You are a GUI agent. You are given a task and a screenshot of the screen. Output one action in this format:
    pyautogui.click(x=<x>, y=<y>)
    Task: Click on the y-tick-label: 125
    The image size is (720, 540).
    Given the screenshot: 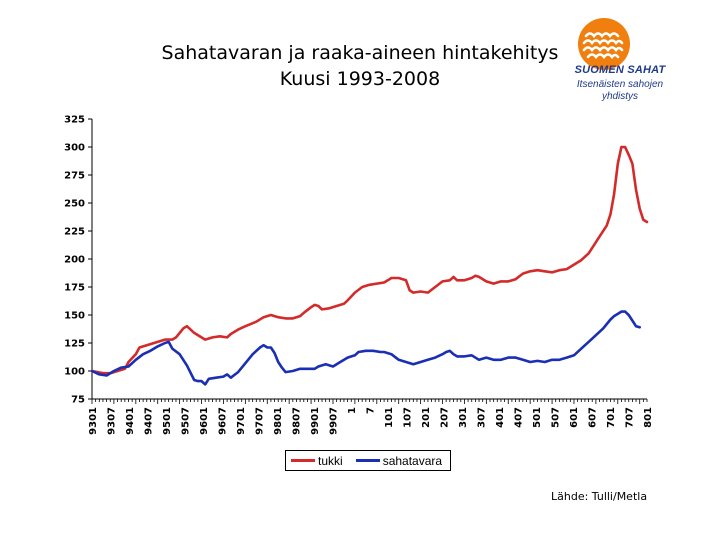 What is the action you would take?
    pyautogui.click(x=74, y=344)
    